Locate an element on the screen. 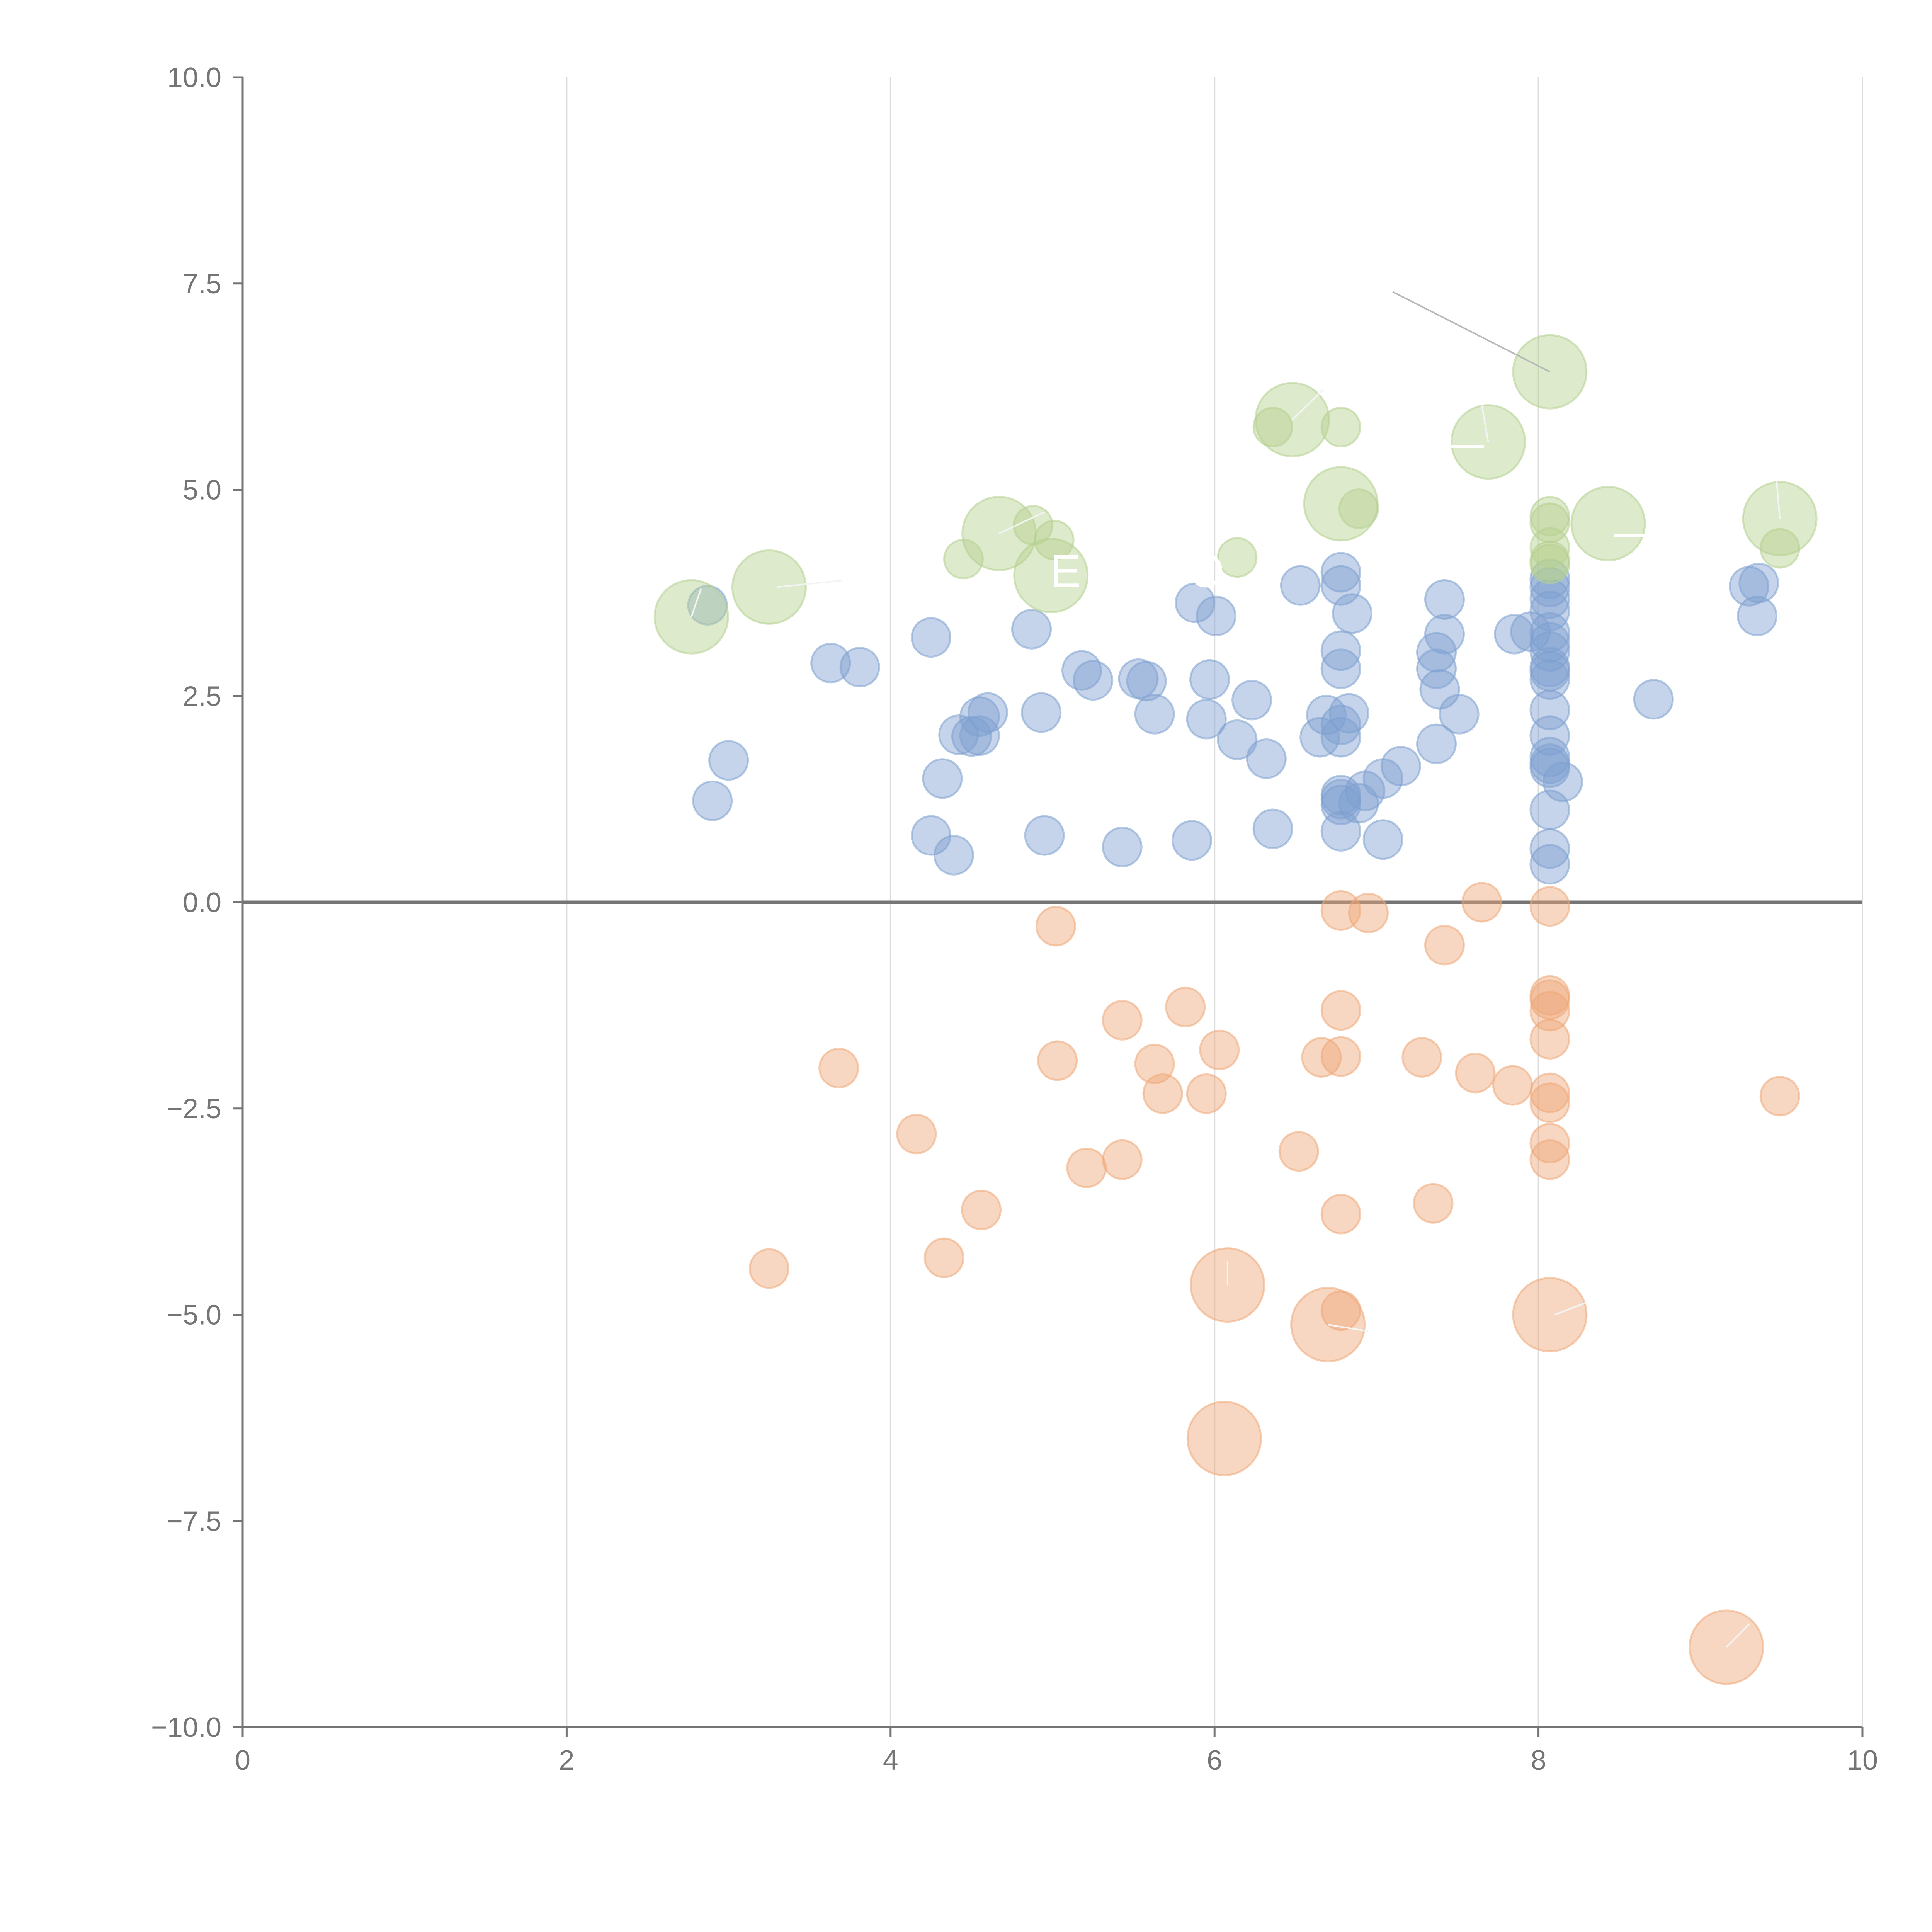  y-tick-label: −7.5 is located at coordinates (194, 1522).